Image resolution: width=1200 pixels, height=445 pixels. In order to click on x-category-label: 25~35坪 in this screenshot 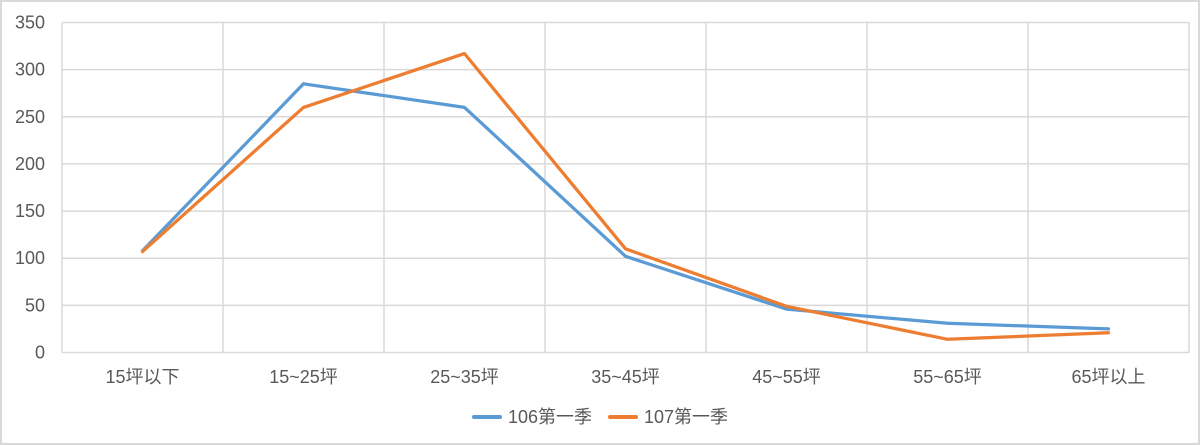, I will do `click(464, 377)`.